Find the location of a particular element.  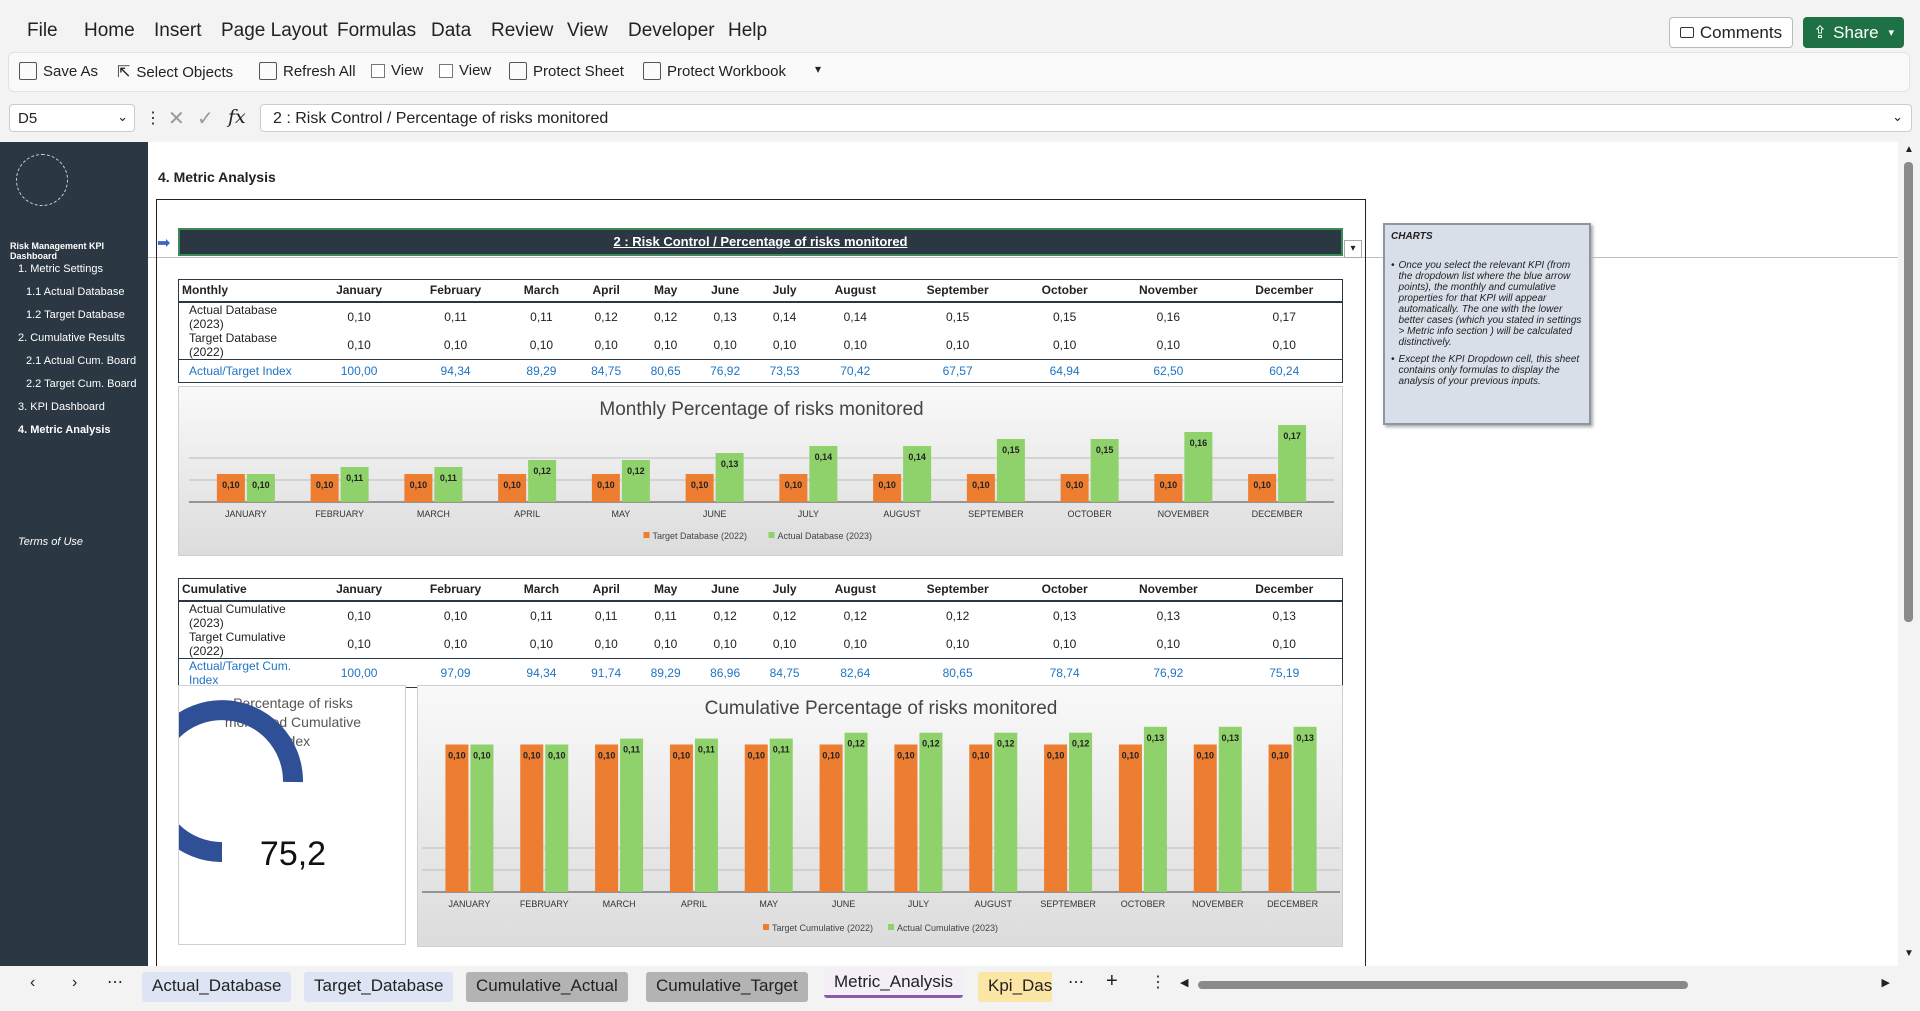

menu-insert: Insert is located at coordinates (178, 30).